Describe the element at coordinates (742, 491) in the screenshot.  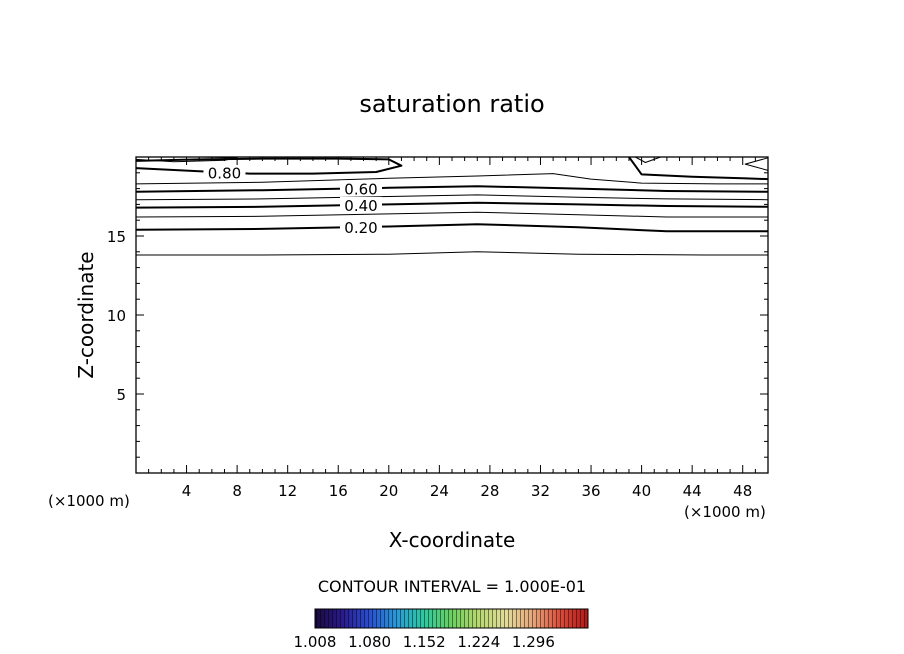
I see `x-tick-label: 48` at that location.